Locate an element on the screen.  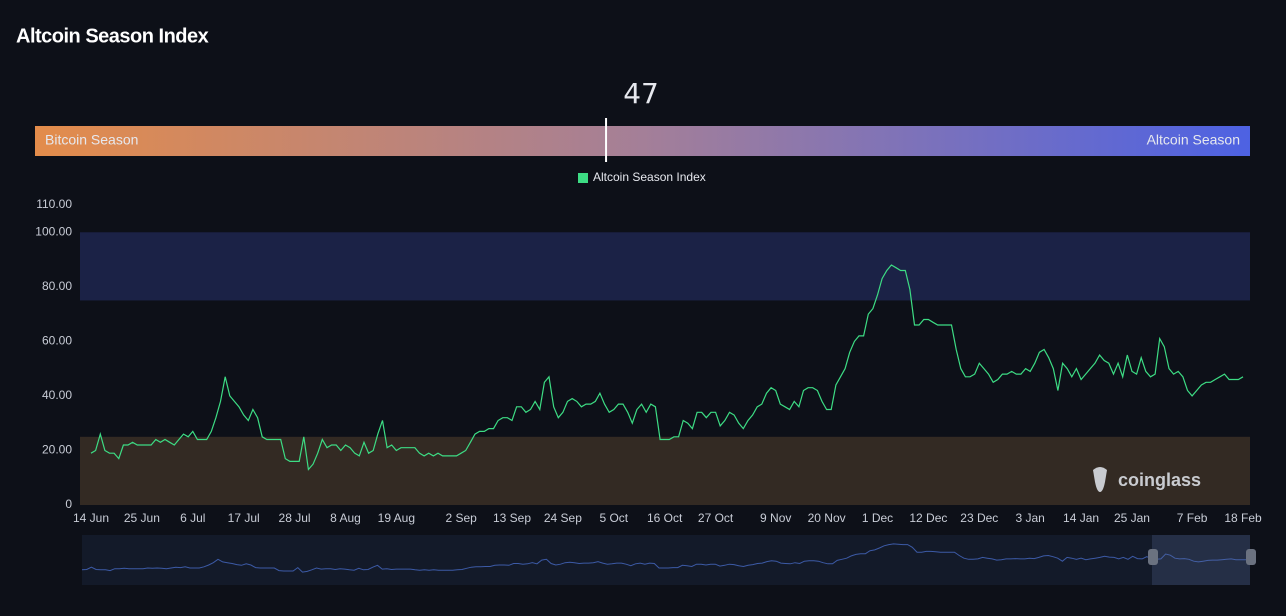
navigator-window is located at coordinates (1201, 560).